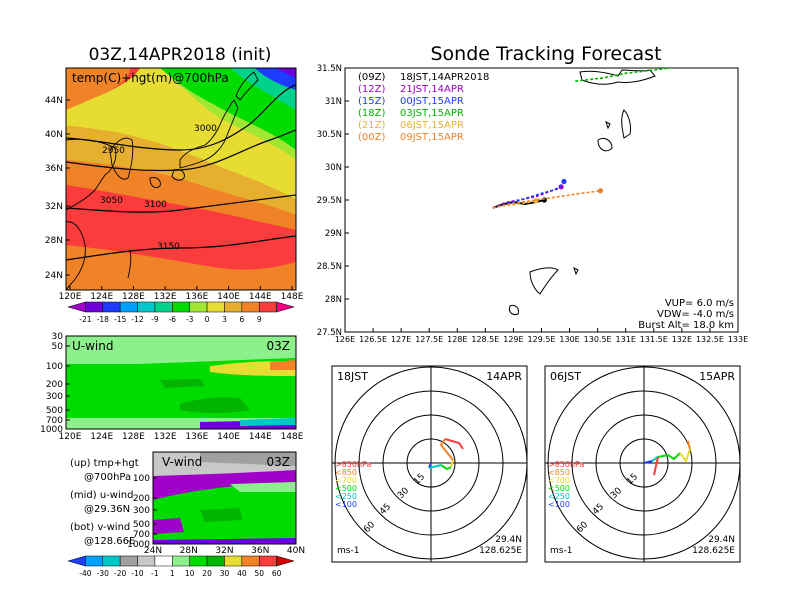 The width and height of the screenshot is (792, 612). I want to click on y-tick-label: 40N, so click(54, 135).